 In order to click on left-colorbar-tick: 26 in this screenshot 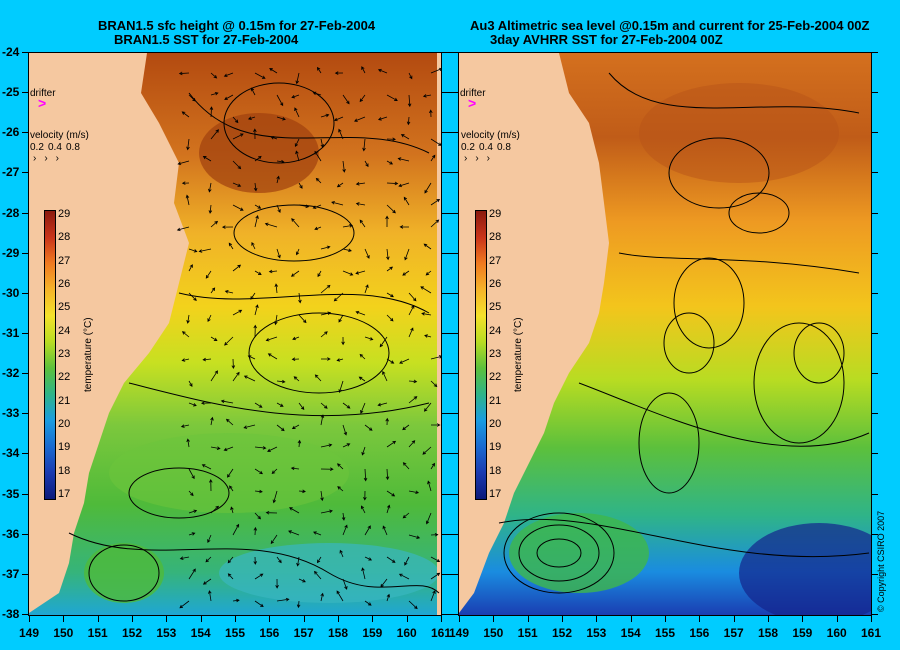, I will do `click(64, 284)`.